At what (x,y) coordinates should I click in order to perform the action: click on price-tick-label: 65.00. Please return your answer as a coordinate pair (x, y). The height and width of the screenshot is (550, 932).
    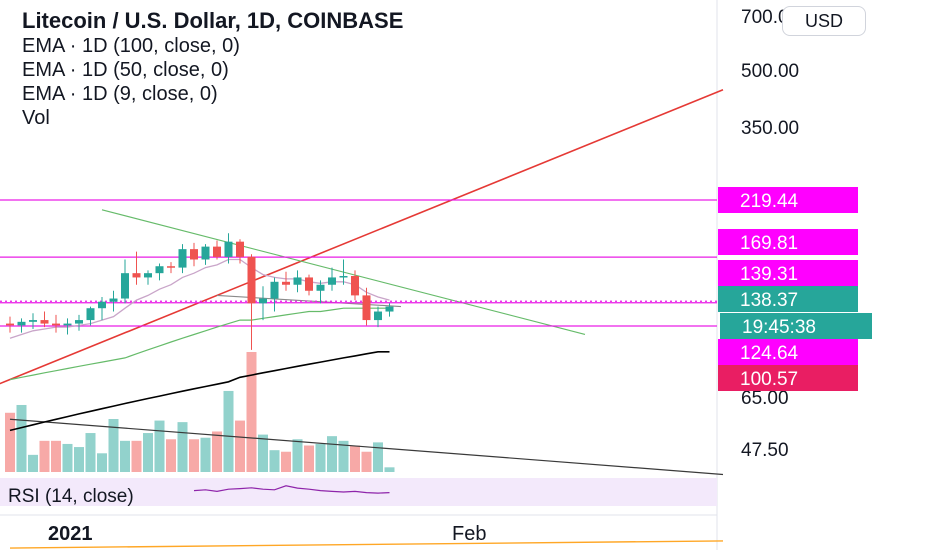
    Looking at the image, I should click on (765, 398).